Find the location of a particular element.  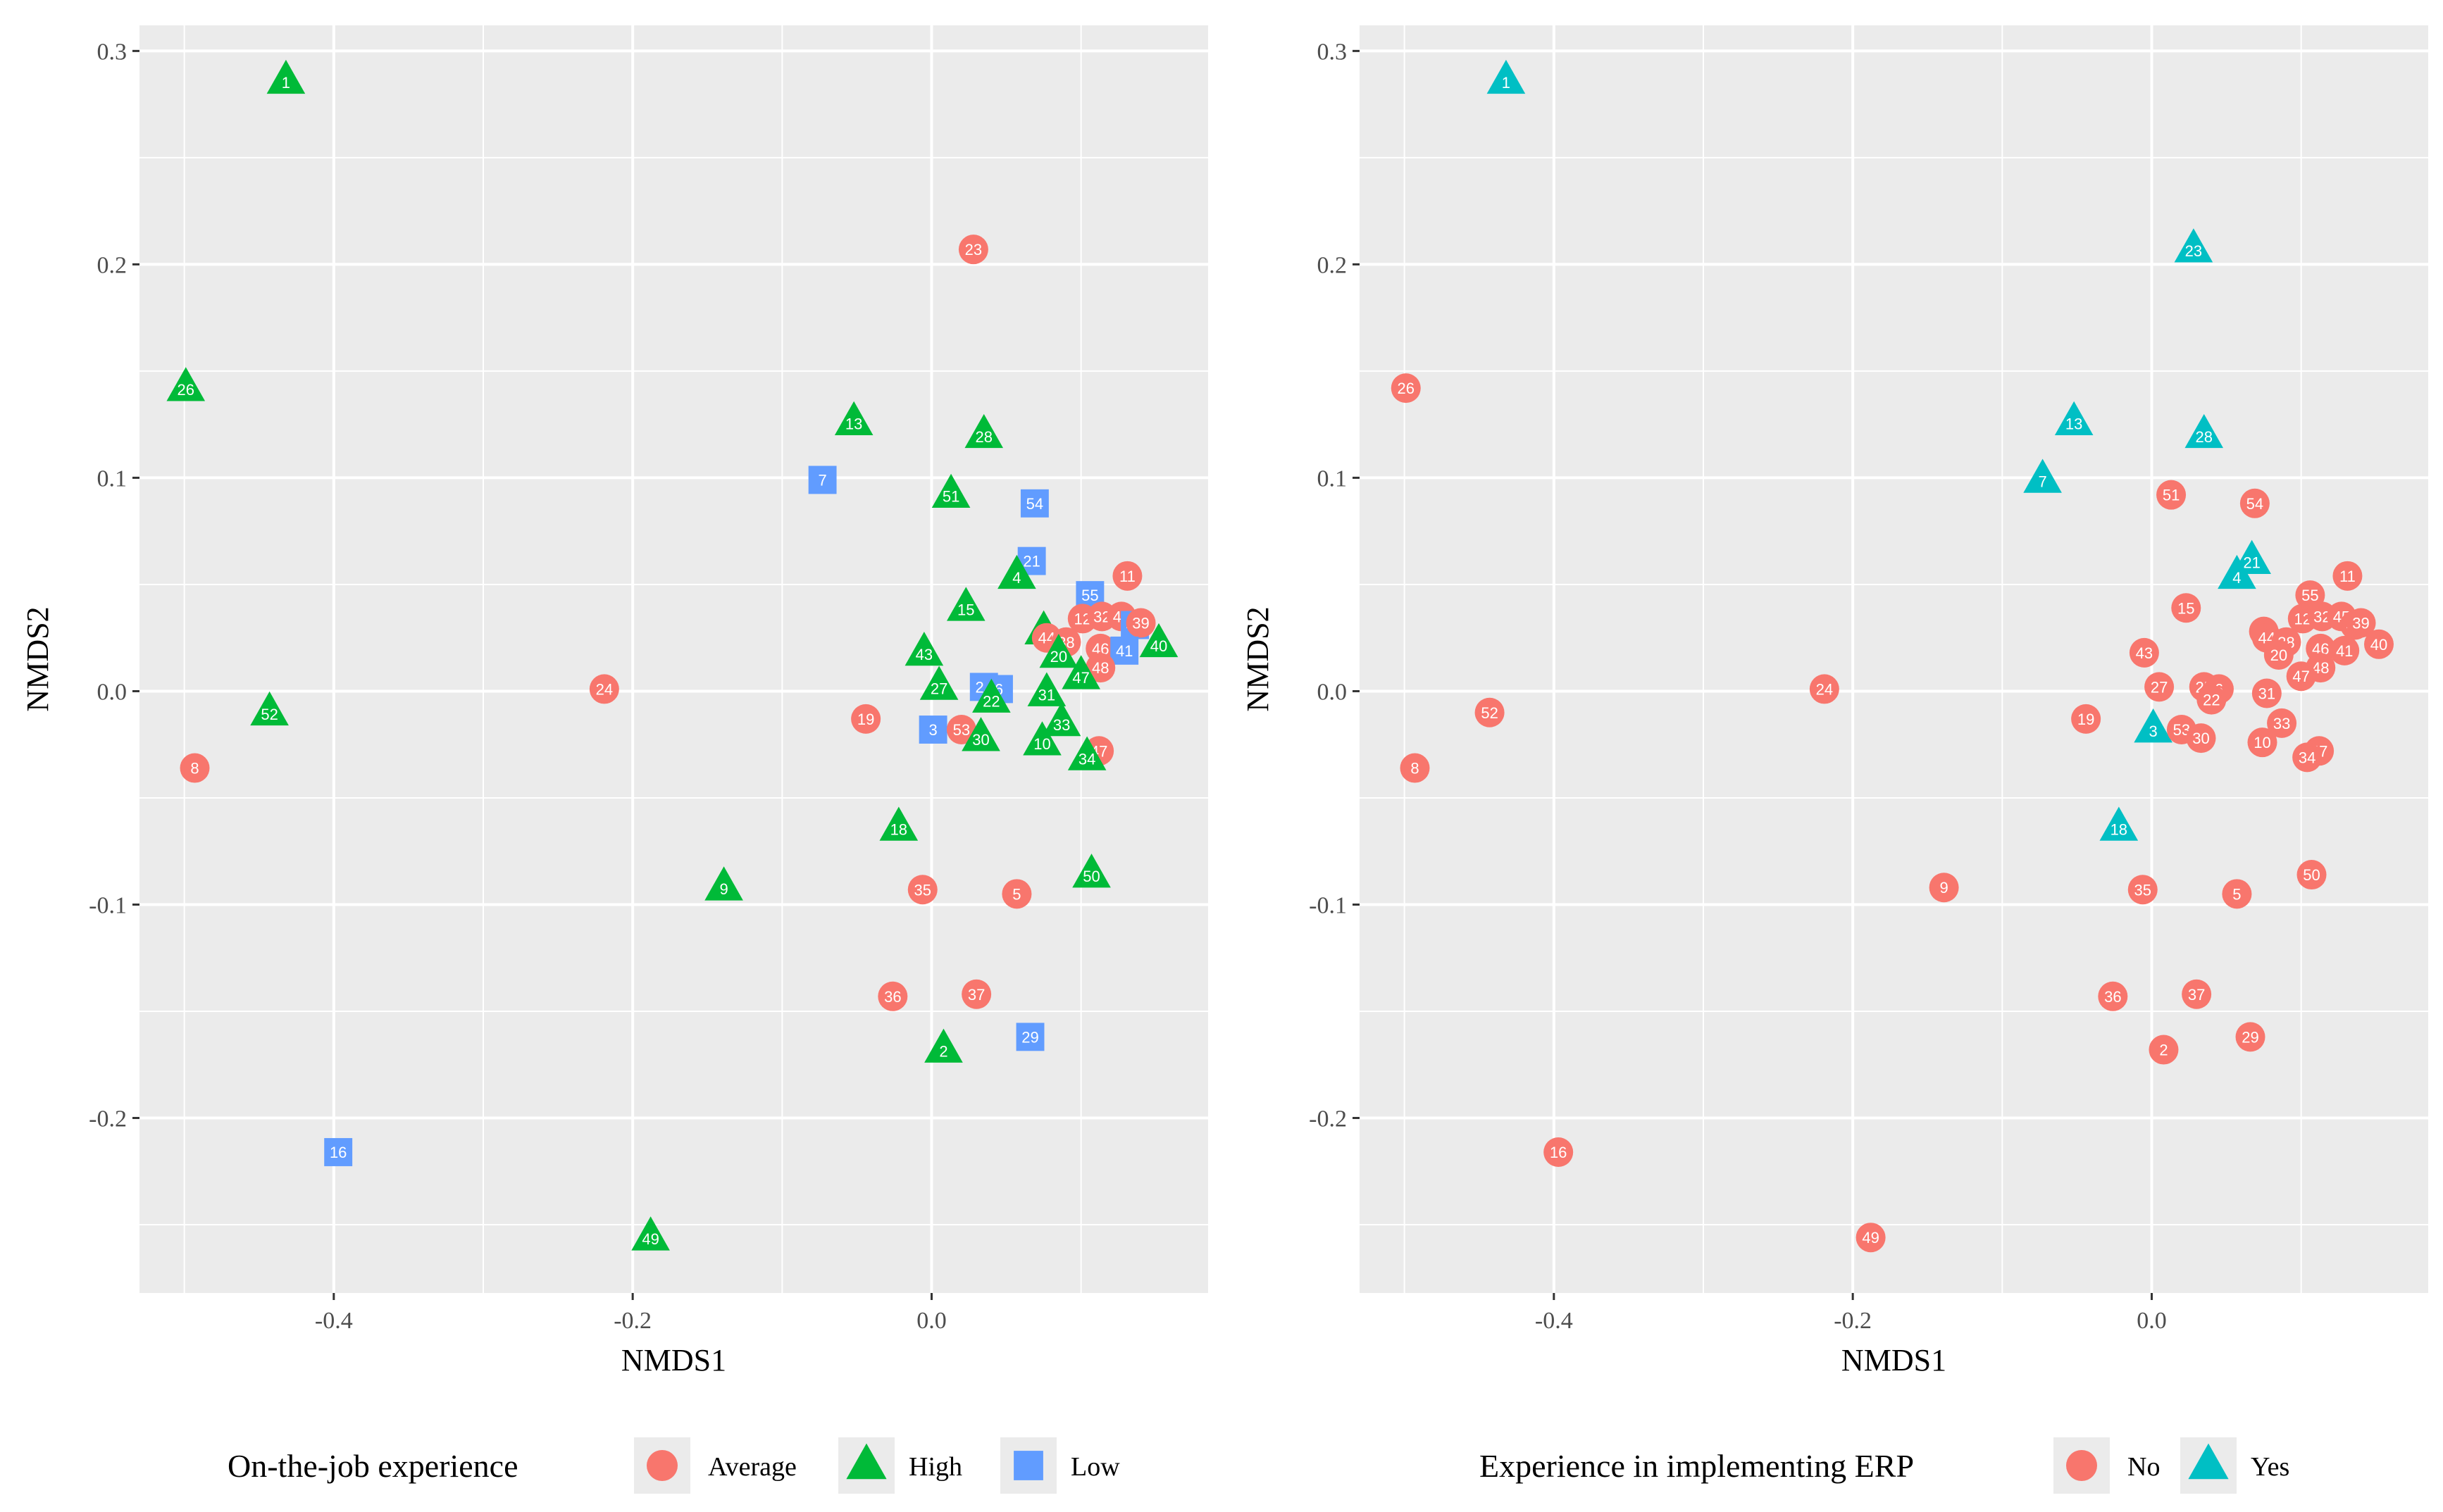

point-label: 37 is located at coordinates (2196, 995).